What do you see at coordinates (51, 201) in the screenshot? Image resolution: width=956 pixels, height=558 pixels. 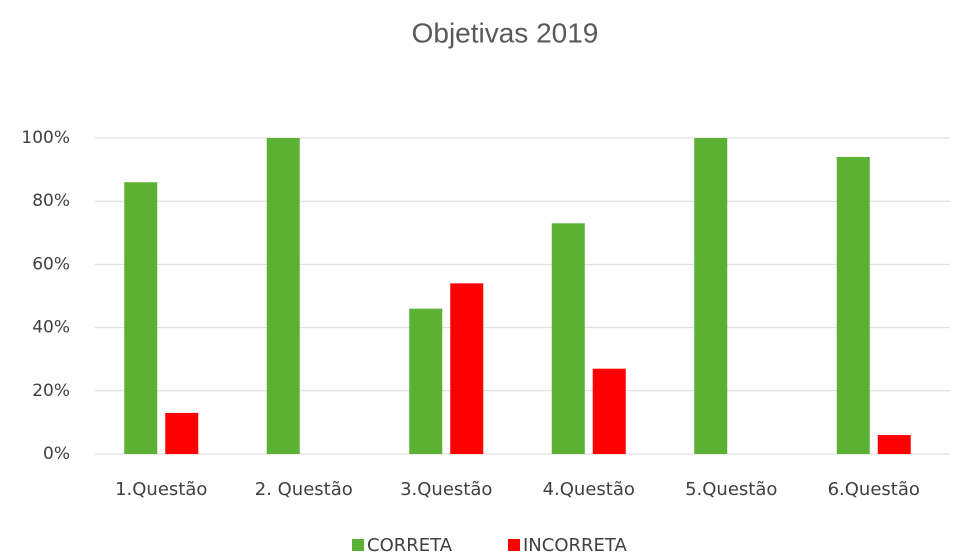 I see `y-tick-label: 80%` at bounding box center [51, 201].